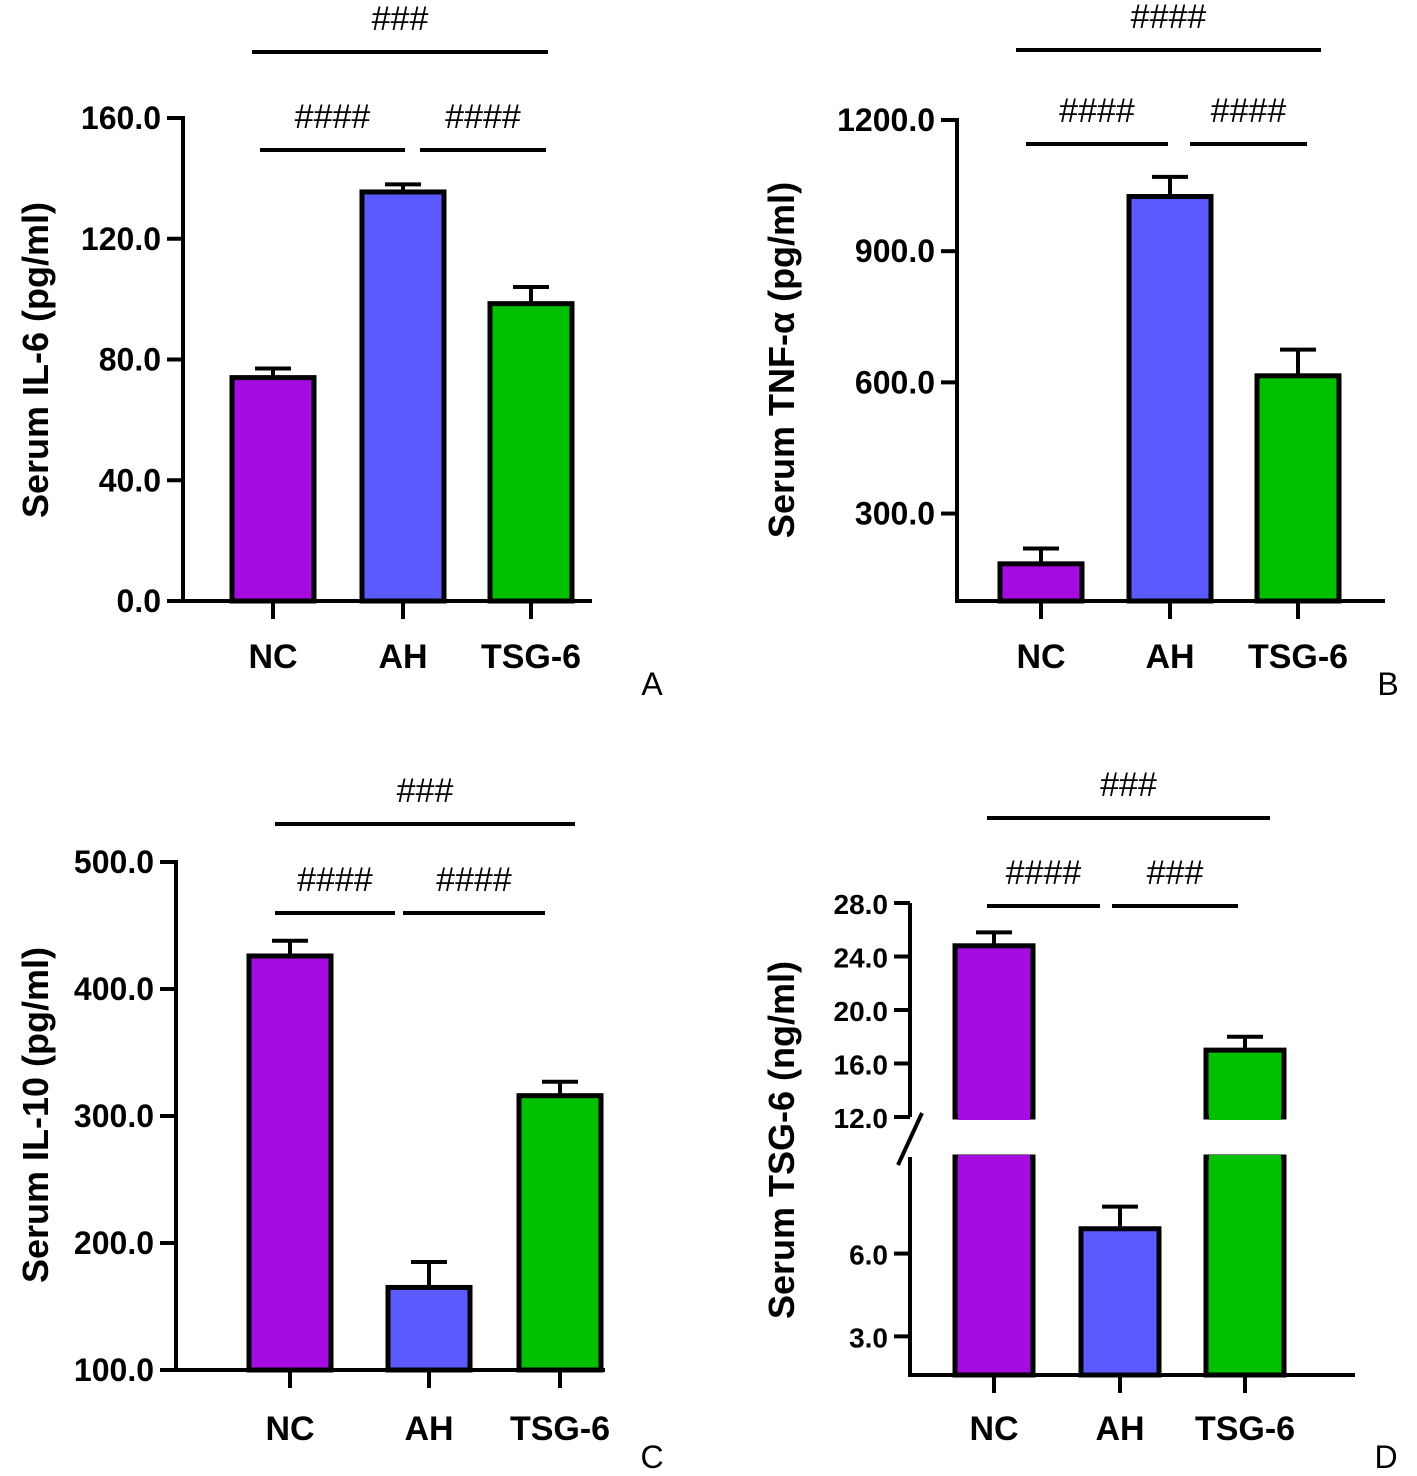  I want to click on y-tick-label: 80.0, so click(130, 360).